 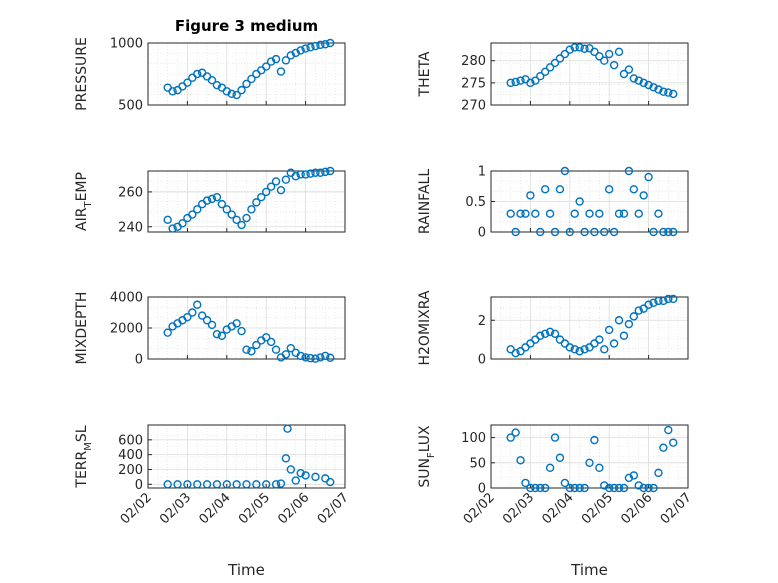 What do you see at coordinates (130, 440) in the screenshot?
I see `y-tick-label: 600` at bounding box center [130, 440].